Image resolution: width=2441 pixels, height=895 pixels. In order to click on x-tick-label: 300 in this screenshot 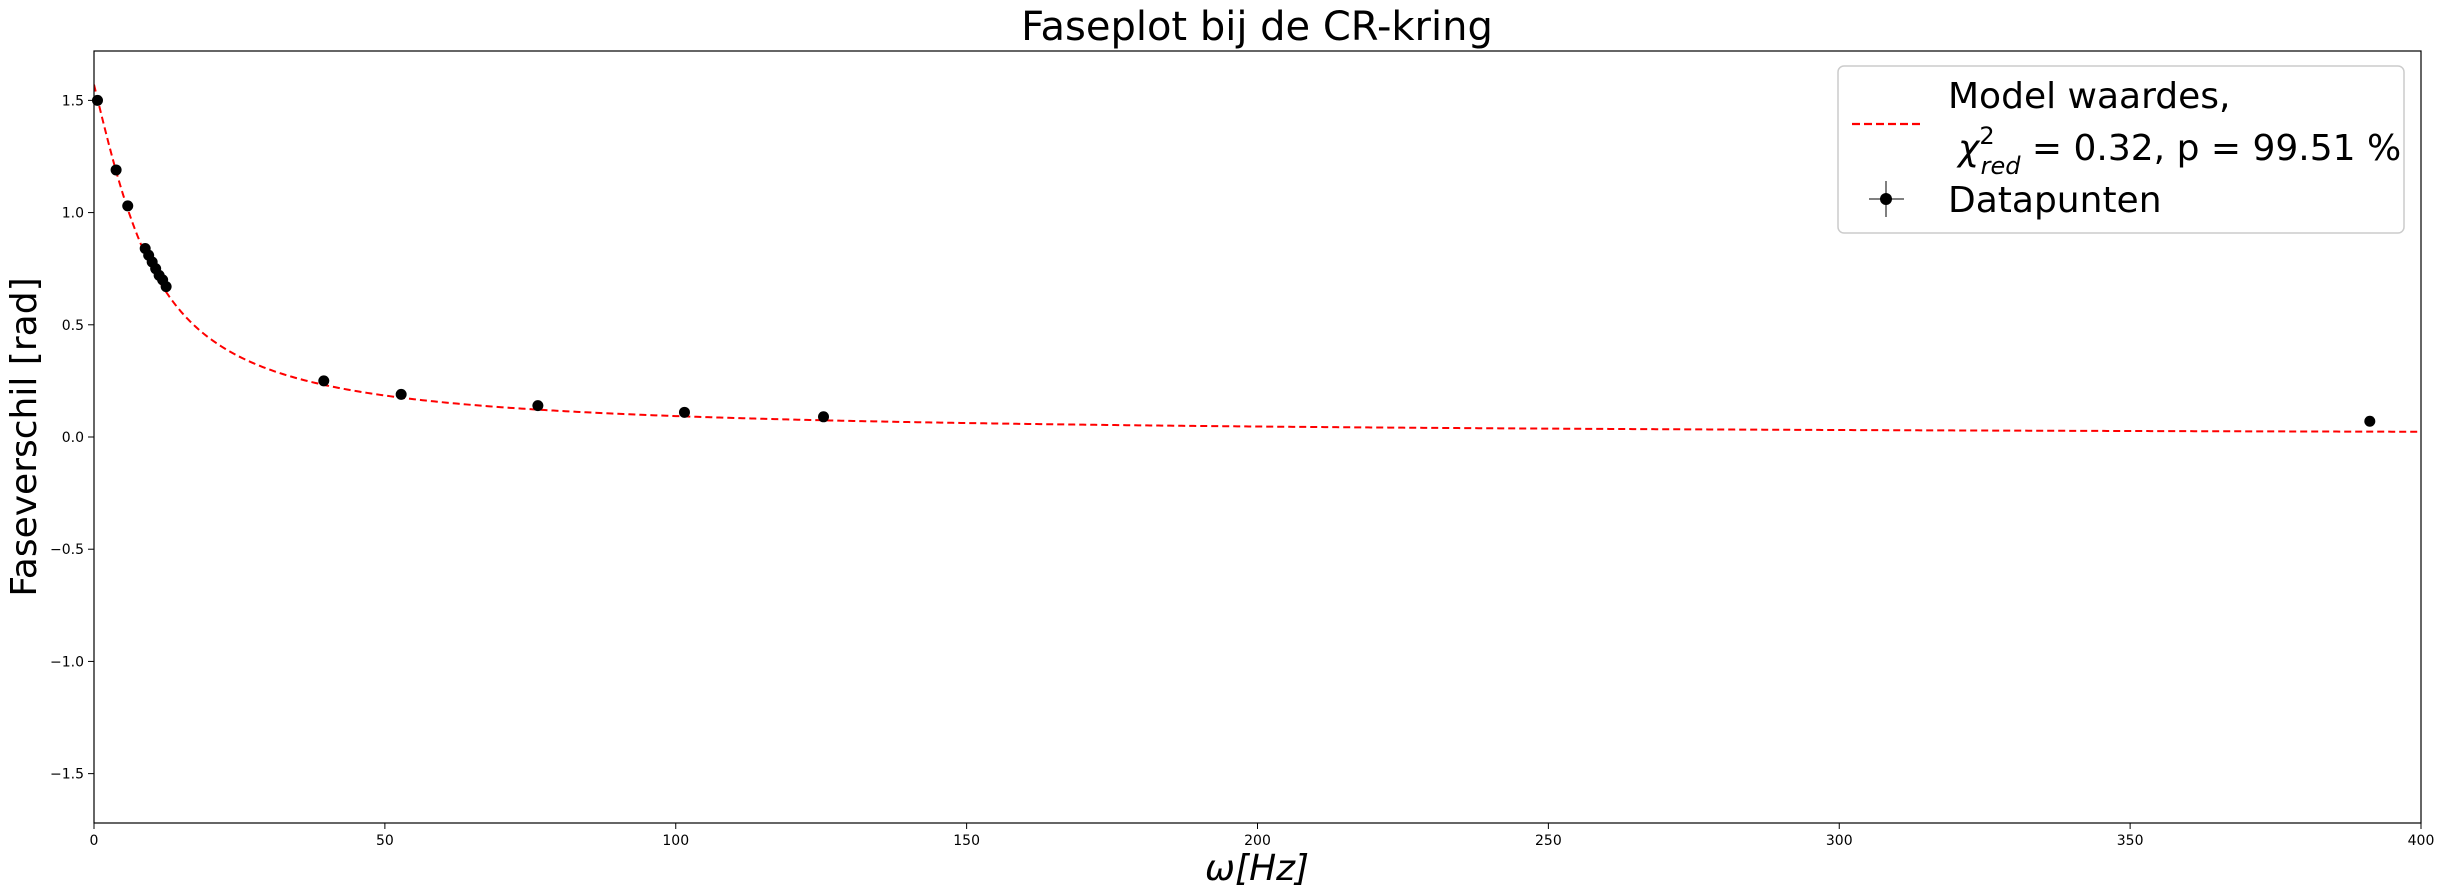, I will do `click(1839, 841)`.